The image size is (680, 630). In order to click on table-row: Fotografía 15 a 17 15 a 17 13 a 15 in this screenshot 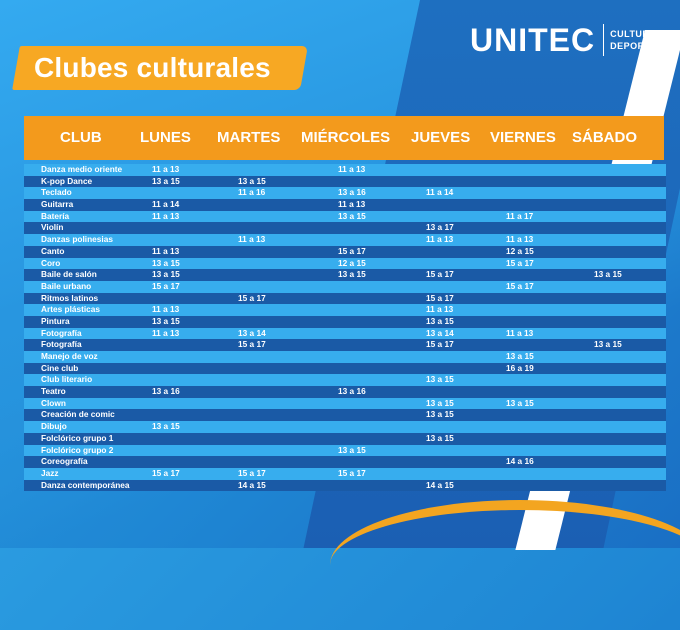, I will do `click(345, 345)`.